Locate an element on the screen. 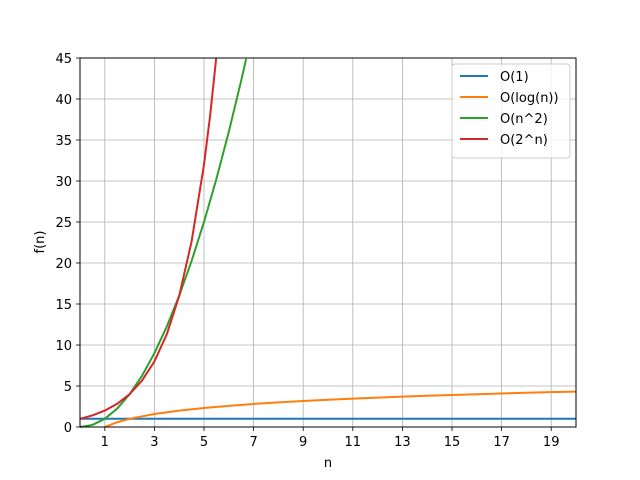 This screenshot has height=480, width=640. x-tick-label: 13 is located at coordinates (402, 442).